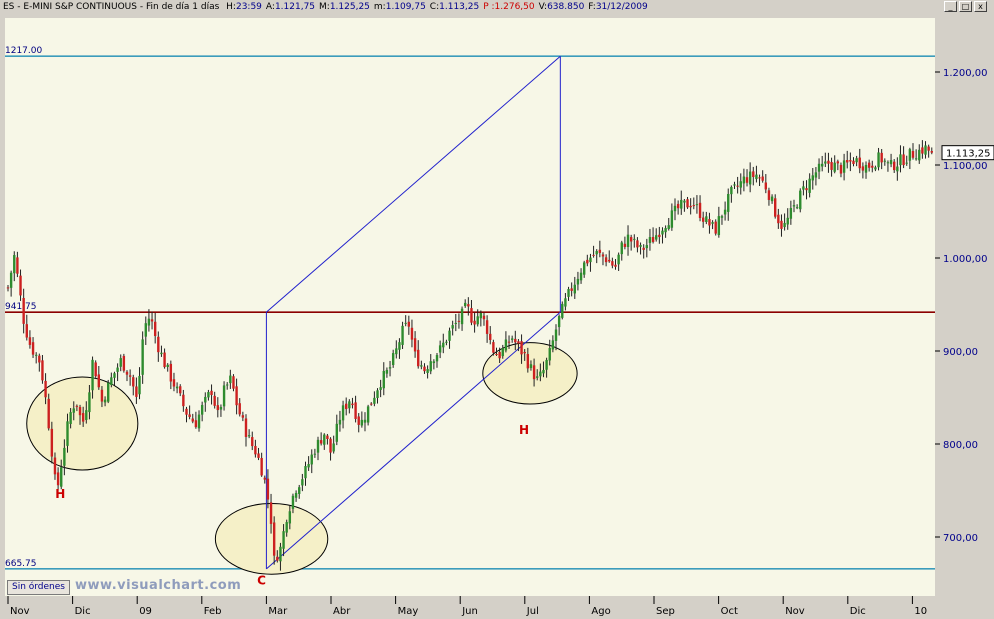 The image size is (994, 619). Describe the element at coordinates (21, 307) in the screenshot. I see `resistance-line-label: 941.75` at that location.